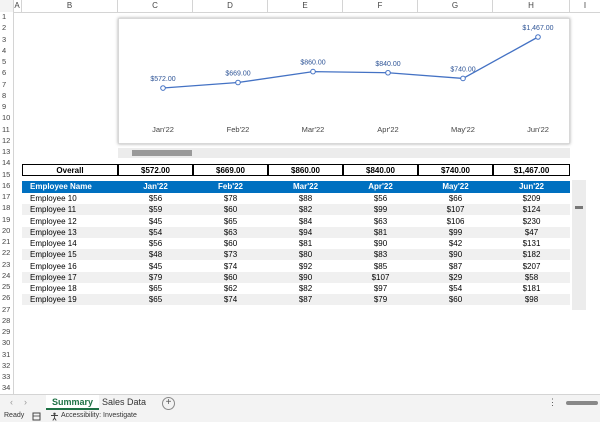 The image size is (600, 423). What do you see at coordinates (6, 185) in the screenshot?
I see `row-header-16: 16` at bounding box center [6, 185].